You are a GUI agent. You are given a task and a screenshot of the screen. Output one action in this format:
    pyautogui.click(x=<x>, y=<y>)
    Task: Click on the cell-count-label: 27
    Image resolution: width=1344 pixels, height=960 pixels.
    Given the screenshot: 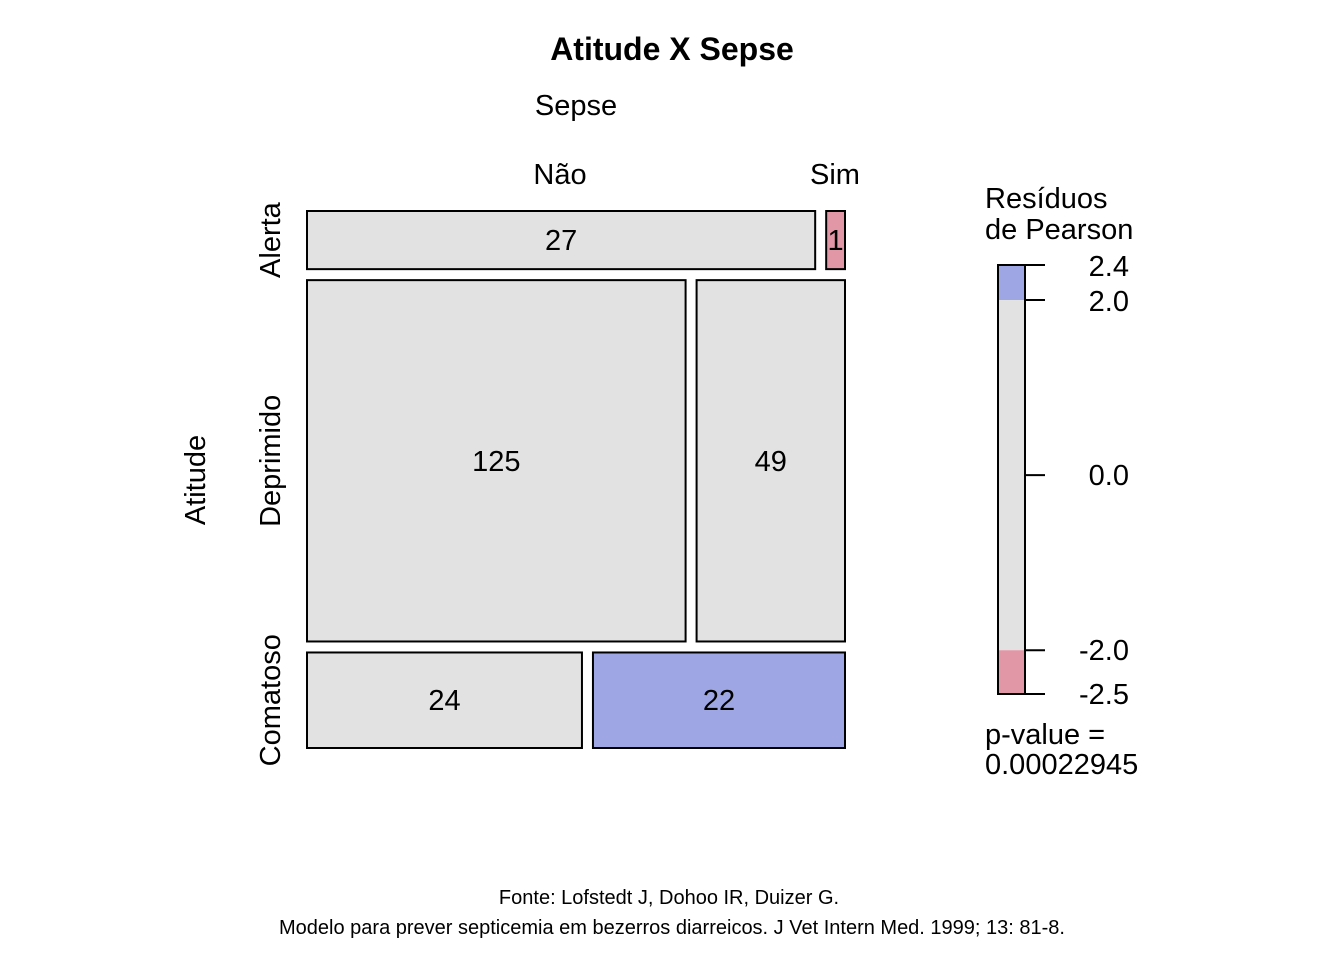 What is the action you would take?
    pyautogui.click(x=561, y=241)
    